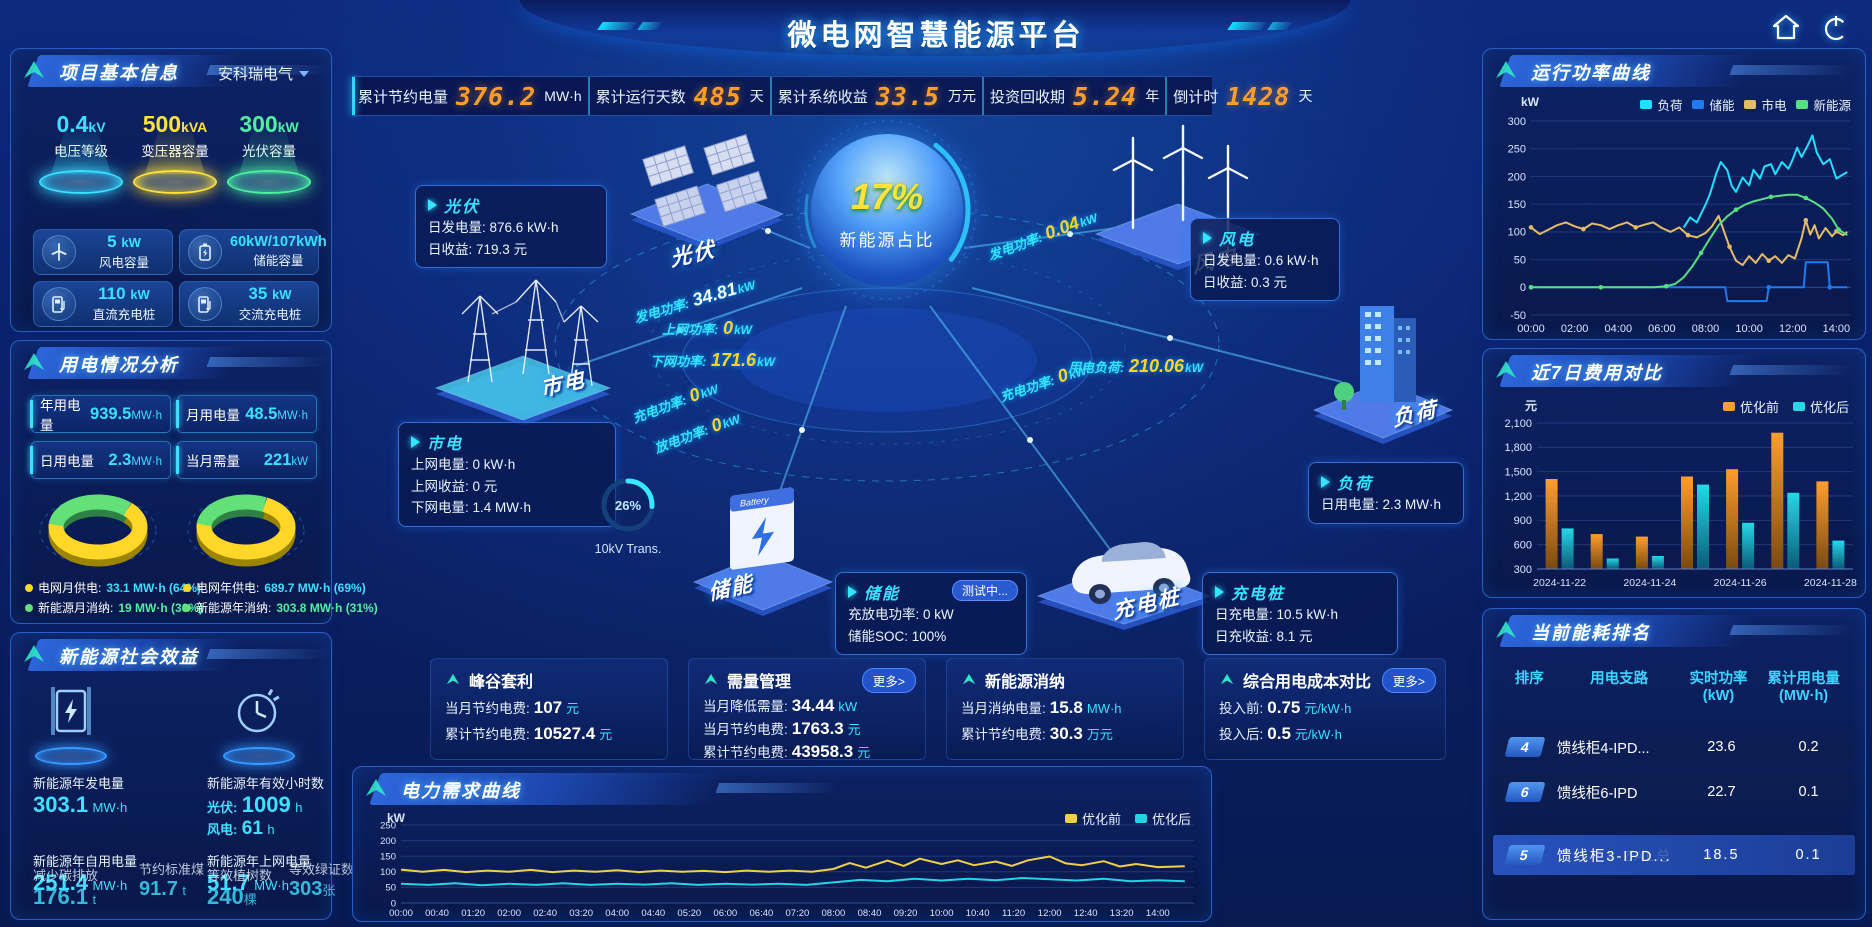  I want to click on transformer-load-gauge: 26% 10kV Trans., so click(628, 515).